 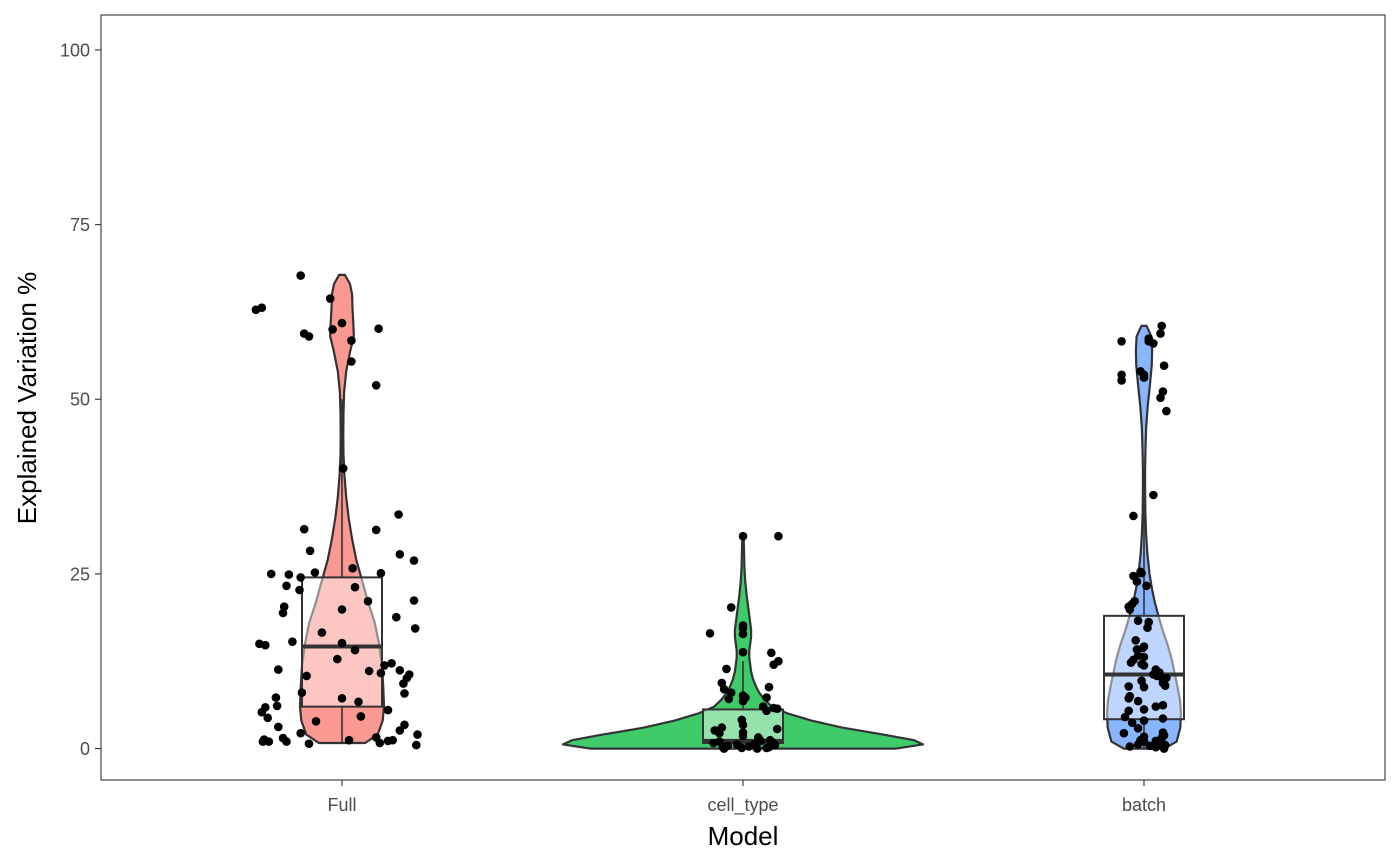 What do you see at coordinates (743, 836) in the screenshot?
I see `x-axis-title: Model` at bounding box center [743, 836].